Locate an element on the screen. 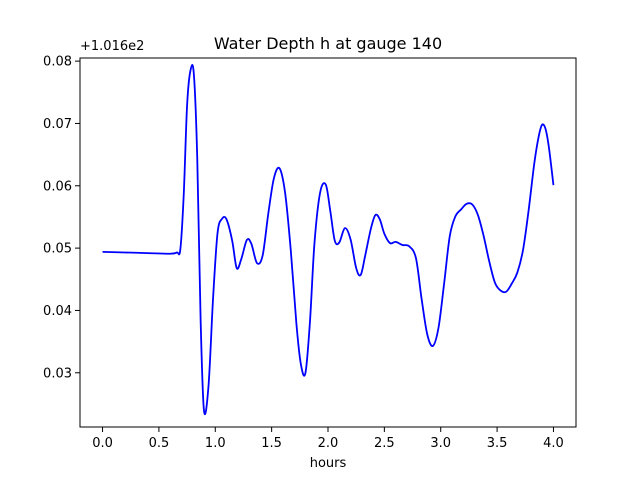  y-tick-label: 0.07 is located at coordinates (57, 124).